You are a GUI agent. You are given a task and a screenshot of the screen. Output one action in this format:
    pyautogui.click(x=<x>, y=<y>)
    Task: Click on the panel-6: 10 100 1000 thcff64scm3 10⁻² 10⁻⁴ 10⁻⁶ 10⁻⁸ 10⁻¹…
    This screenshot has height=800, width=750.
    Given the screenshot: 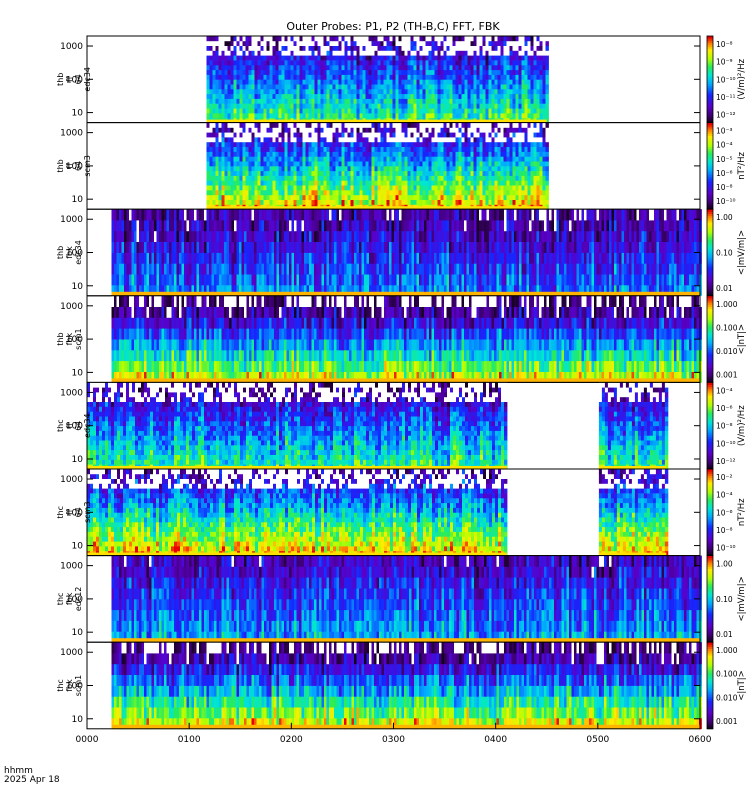 What is the action you would take?
    pyautogui.click(x=401, y=512)
    